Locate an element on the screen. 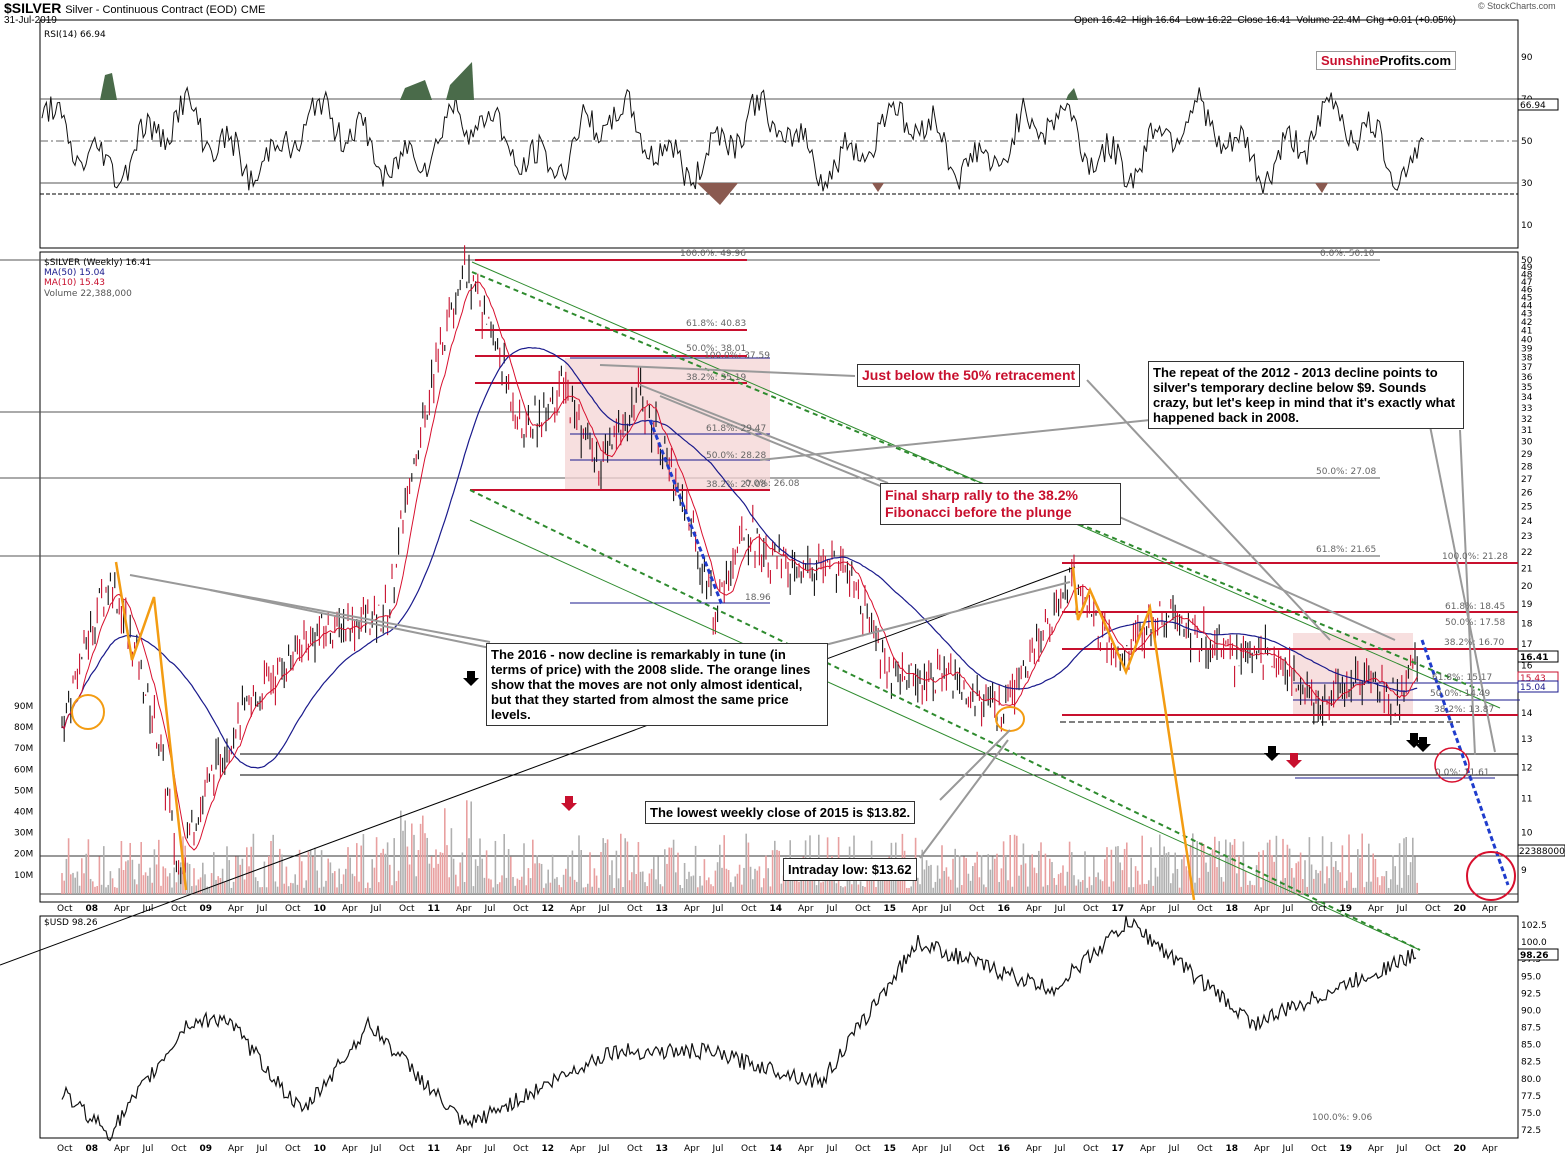 Image resolution: width=1565 pixels, height=1157 pixels. chart-exchange: CME is located at coordinates (253, 10).